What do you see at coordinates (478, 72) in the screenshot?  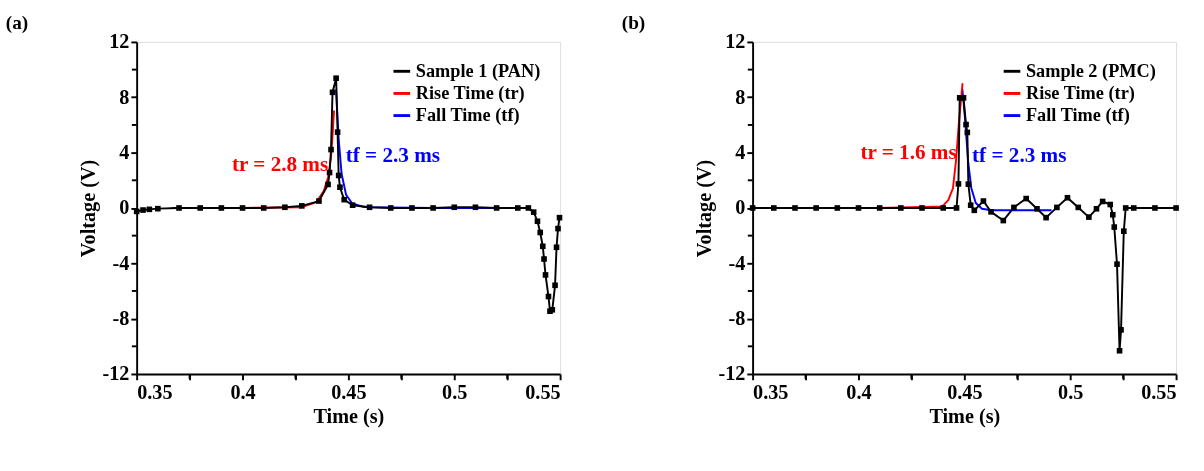 I see `legend-label: Sample 1 (PAN)` at bounding box center [478, 72].